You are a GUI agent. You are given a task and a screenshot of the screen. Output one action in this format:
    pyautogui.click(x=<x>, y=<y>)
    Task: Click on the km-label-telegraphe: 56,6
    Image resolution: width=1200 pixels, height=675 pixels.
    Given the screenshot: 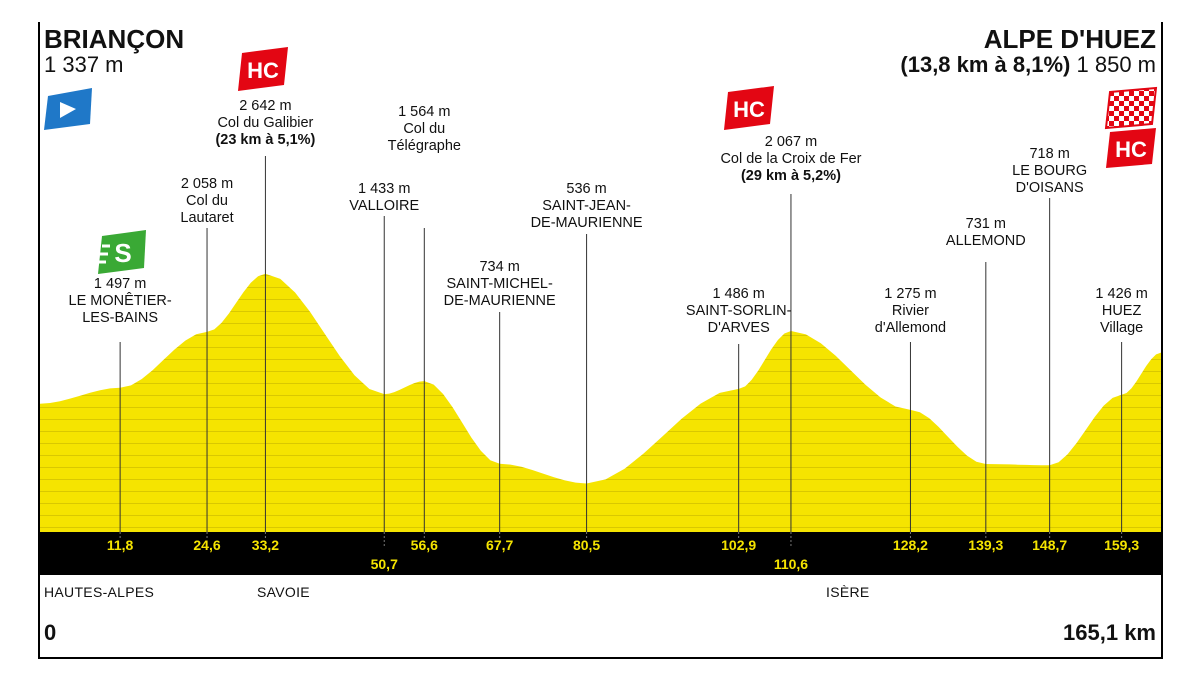 What is the action you would take?
    pyautogui.click(x=424, y=545)
    